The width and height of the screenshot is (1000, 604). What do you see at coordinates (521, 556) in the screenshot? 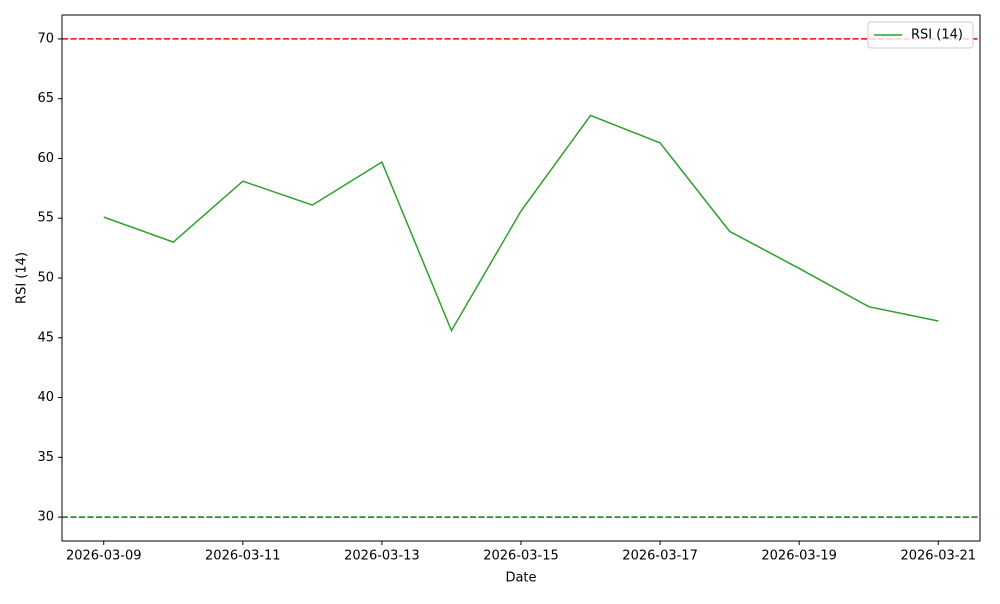
I see `x-tick-label: 2026-03-15` at bounding box center [521, 556].